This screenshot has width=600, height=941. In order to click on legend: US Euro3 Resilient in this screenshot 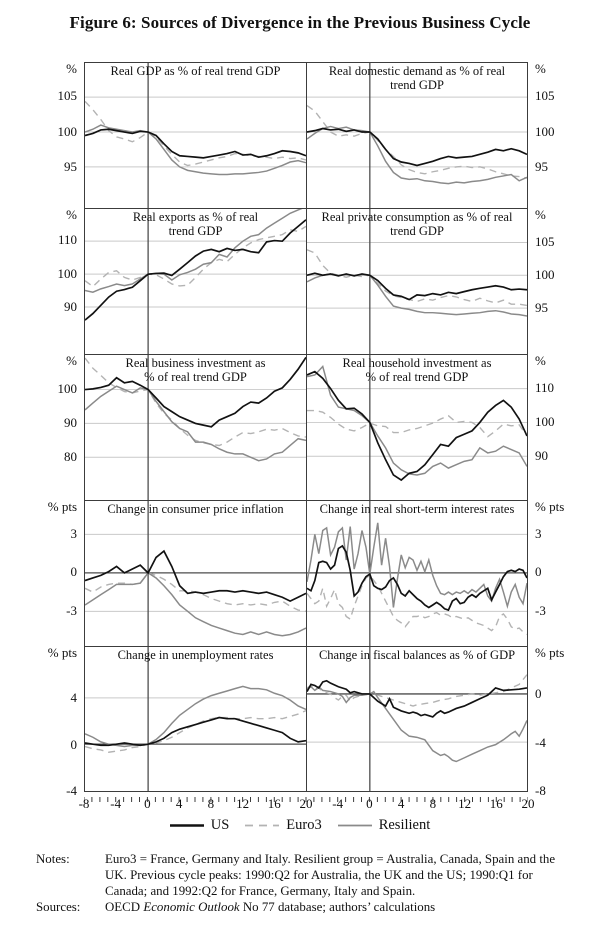, I will do `click(300, 825)`.